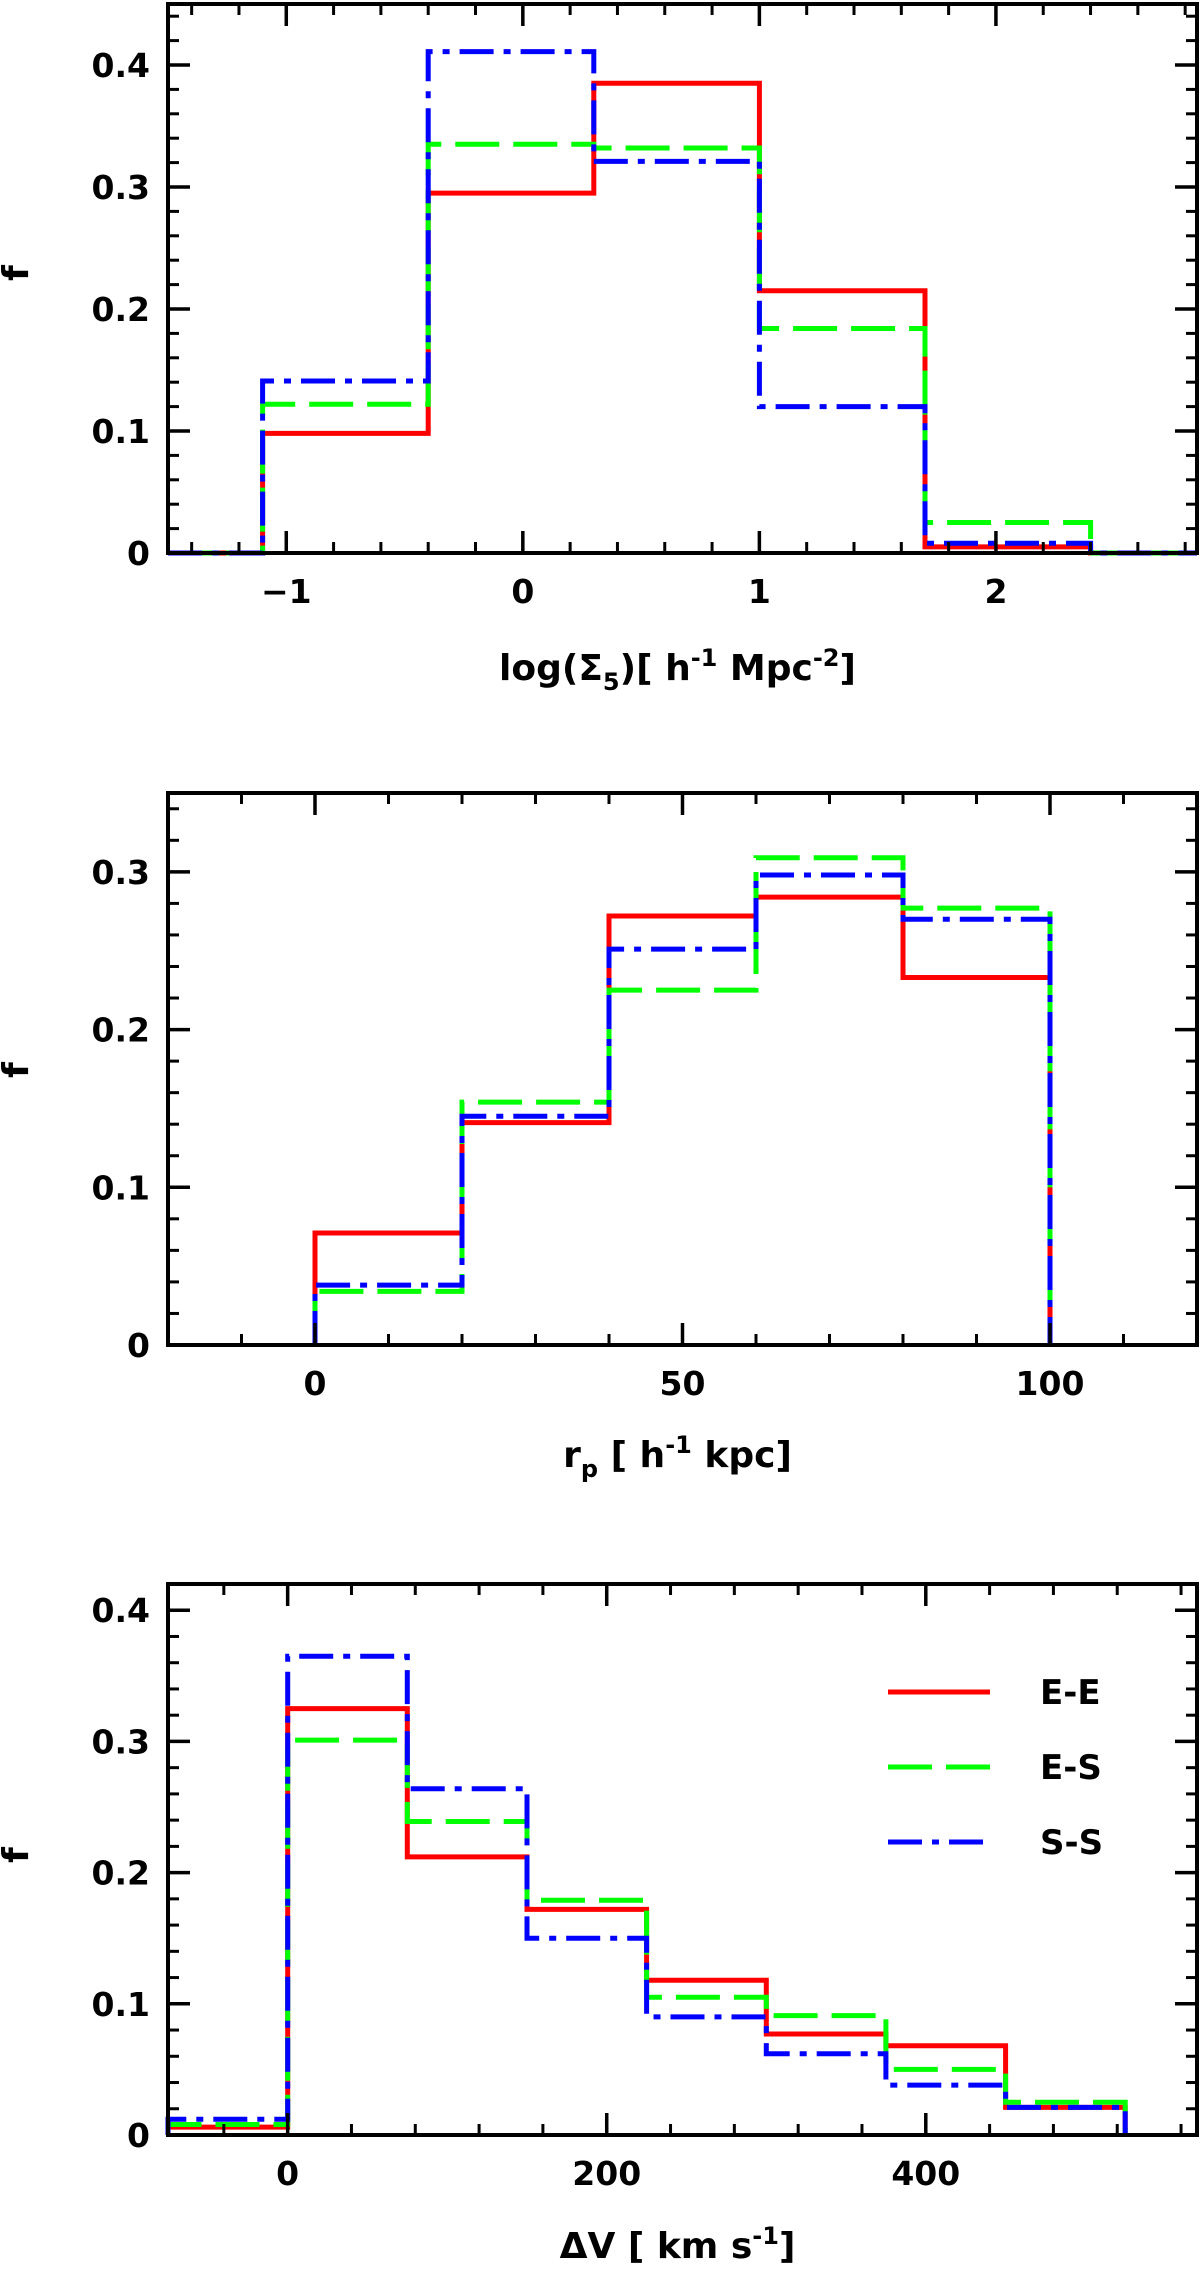 The height and width of the screenshot is (2276, 1200). I want to click on x-tick-label: 100, so click(1050, 1383).